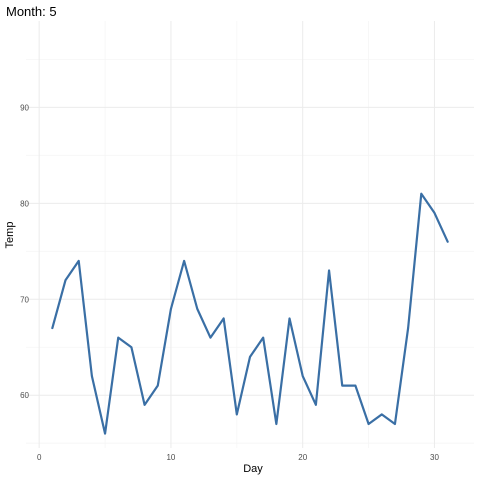 This screenshot has width=480, height=480. I want to click on x-tick-label: 20, so click(302, 457).